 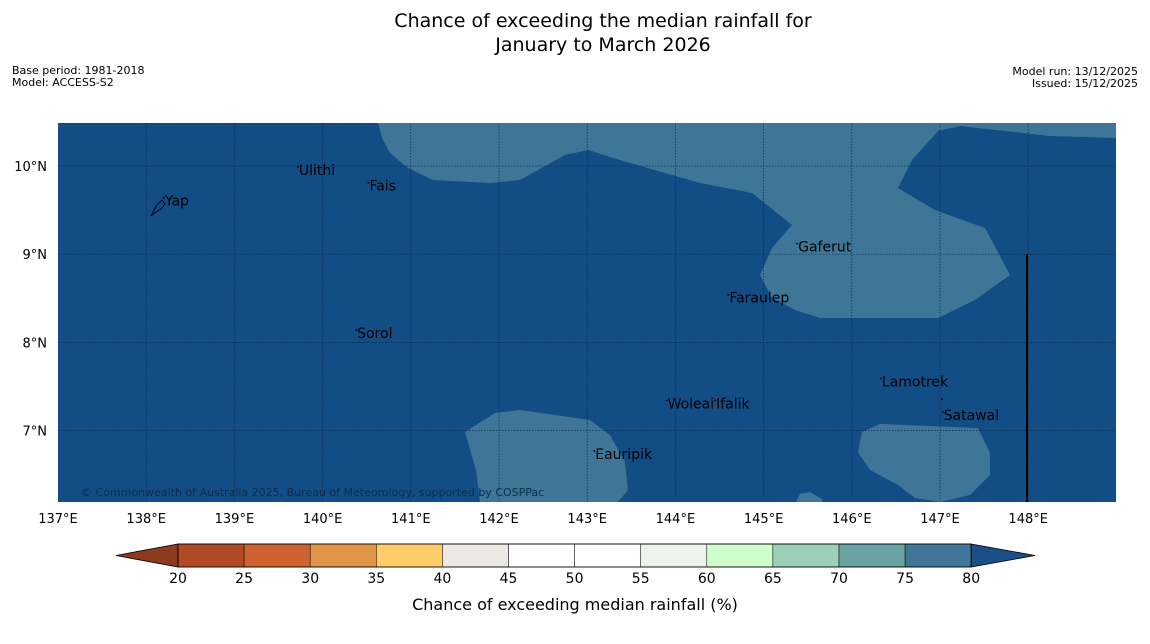 What do you see at coordinates (178, 579) in the screenshot?
I see `colorbar-tick-label: 20` at bounding box center [178, 579].